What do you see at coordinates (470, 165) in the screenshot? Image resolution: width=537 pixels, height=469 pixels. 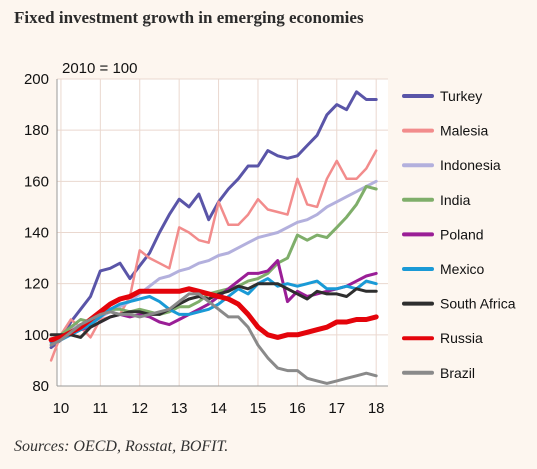 I see `legend-label: Indonesia` at bounding box center [470, 165].